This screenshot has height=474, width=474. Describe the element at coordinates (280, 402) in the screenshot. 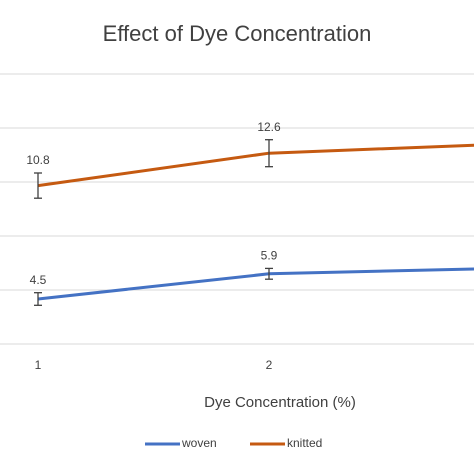

I see `x-axis-label: Dye Concentration (%)` at that location.